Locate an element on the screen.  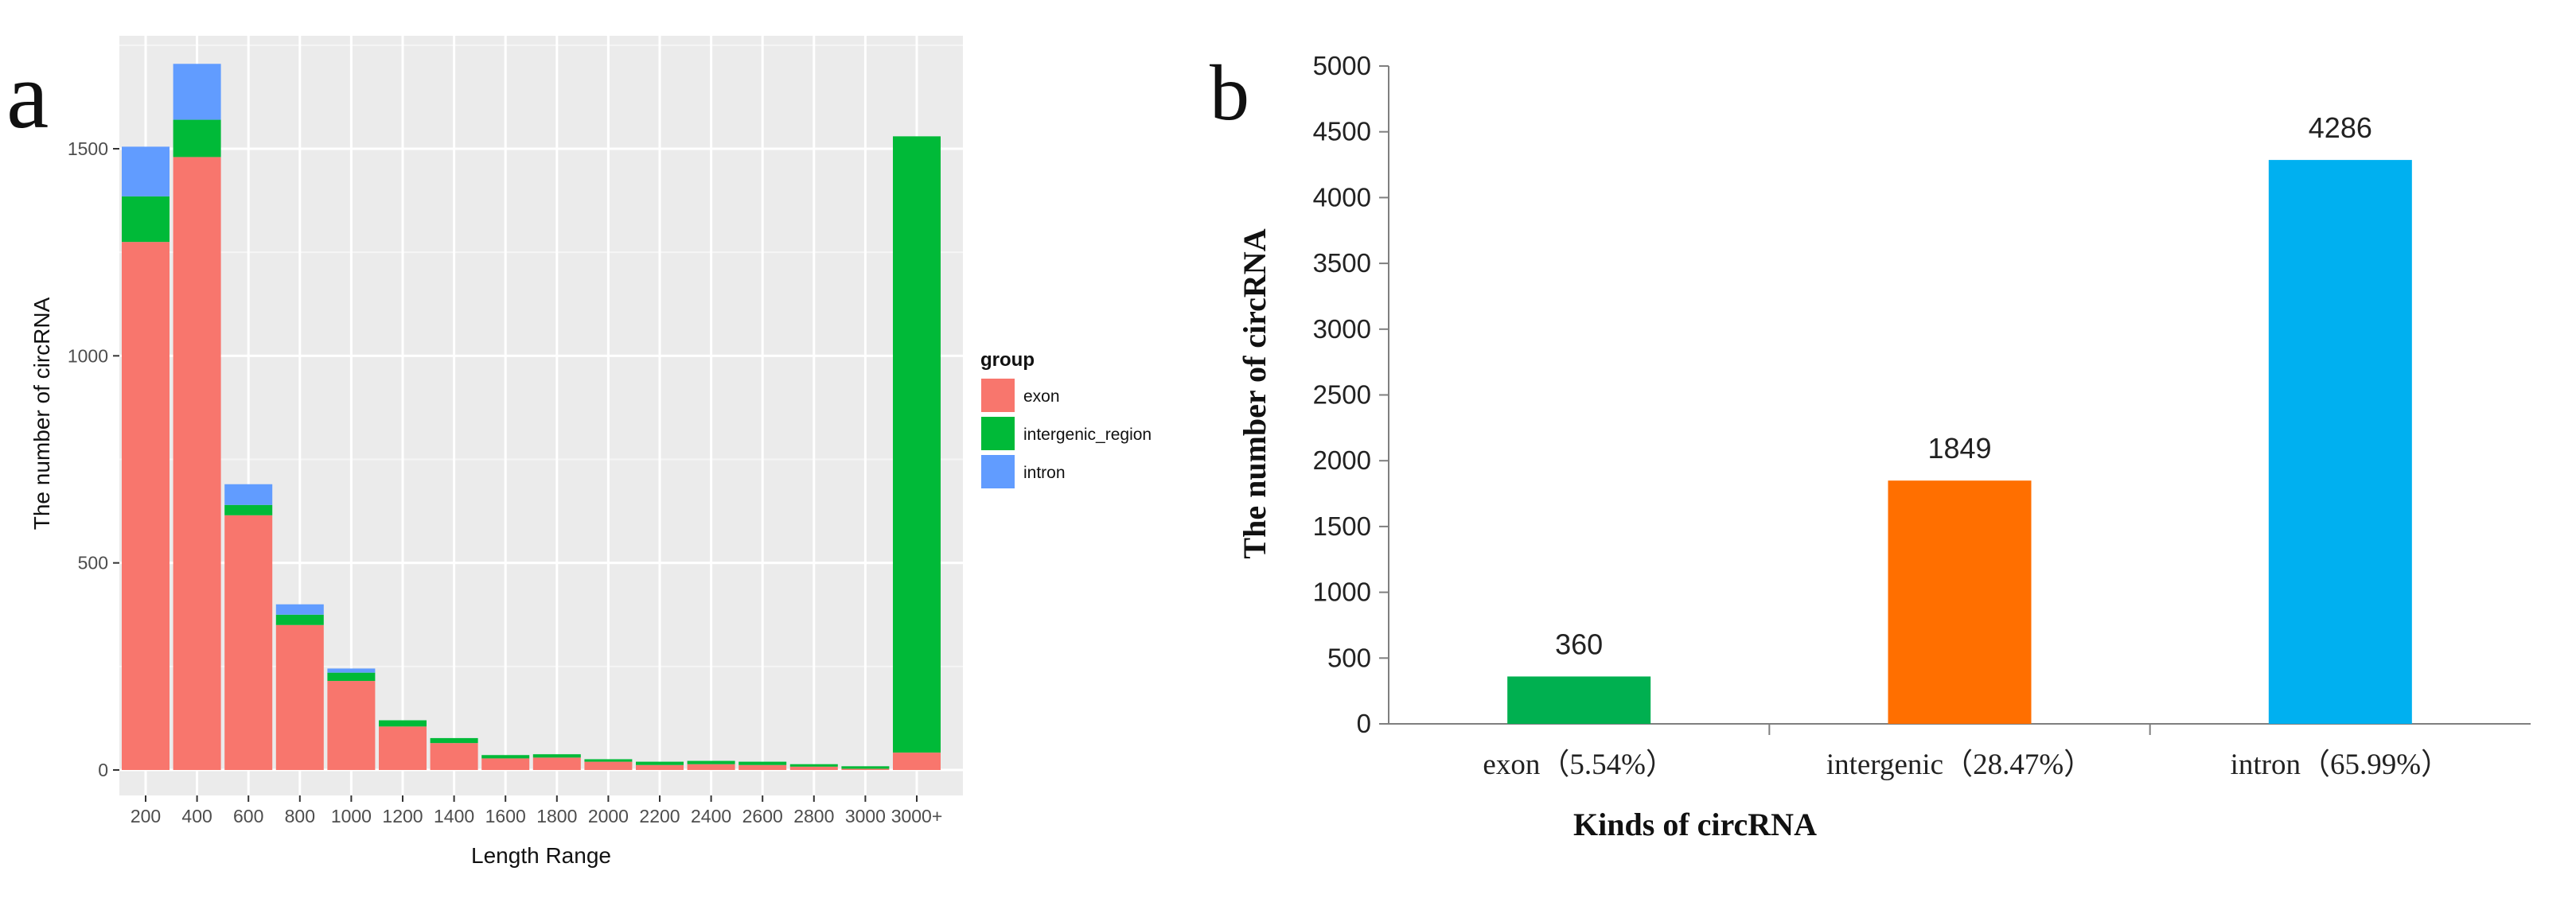
x-tick-label: 2600 is located at coordinates (762, 816).